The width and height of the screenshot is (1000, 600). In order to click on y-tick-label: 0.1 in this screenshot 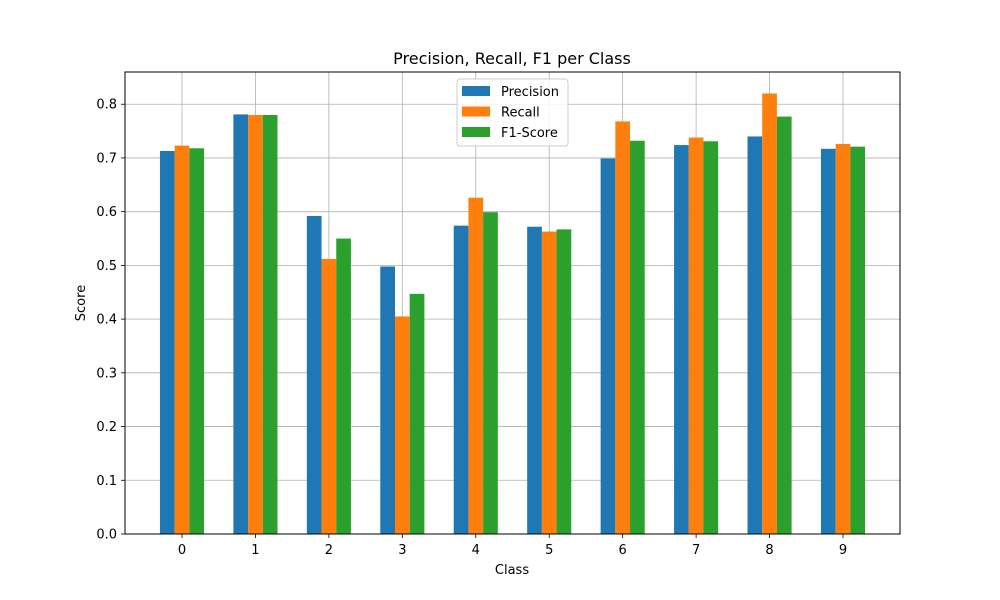, I will do `click(106, 481)`.